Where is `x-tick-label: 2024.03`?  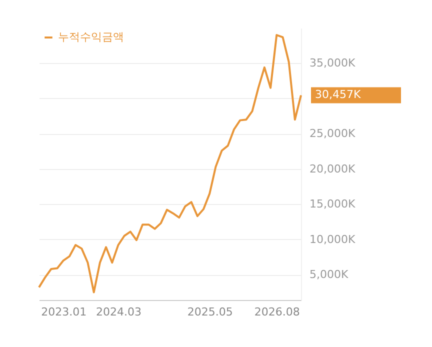
x-tick-label: 2024.03 is located at coordinates (119, 312).